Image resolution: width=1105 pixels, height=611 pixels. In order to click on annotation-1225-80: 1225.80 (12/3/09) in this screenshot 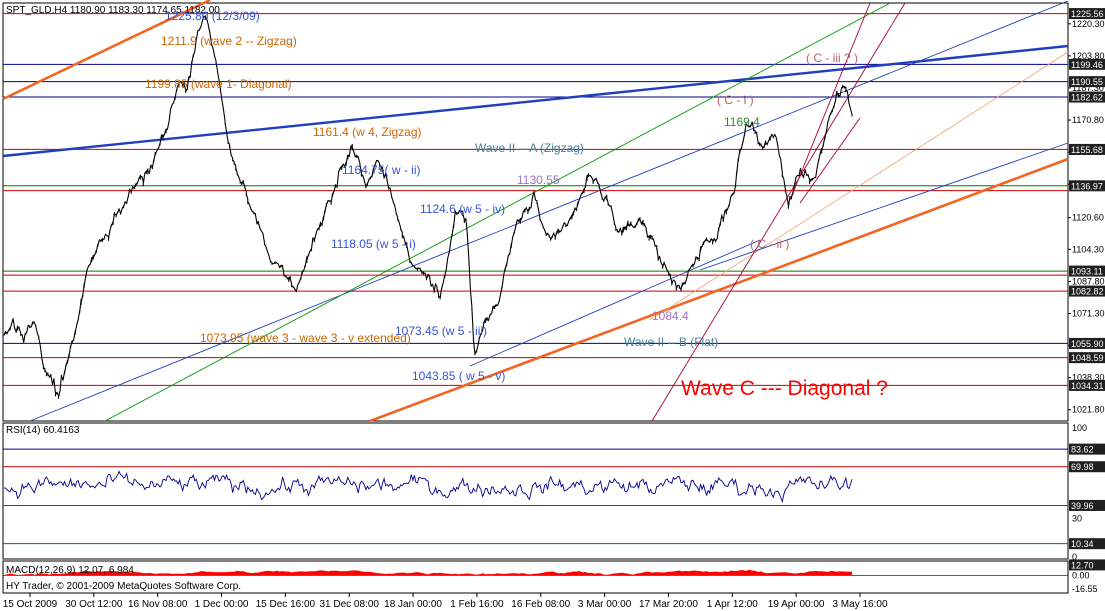, I will do `click(212, 16)`.